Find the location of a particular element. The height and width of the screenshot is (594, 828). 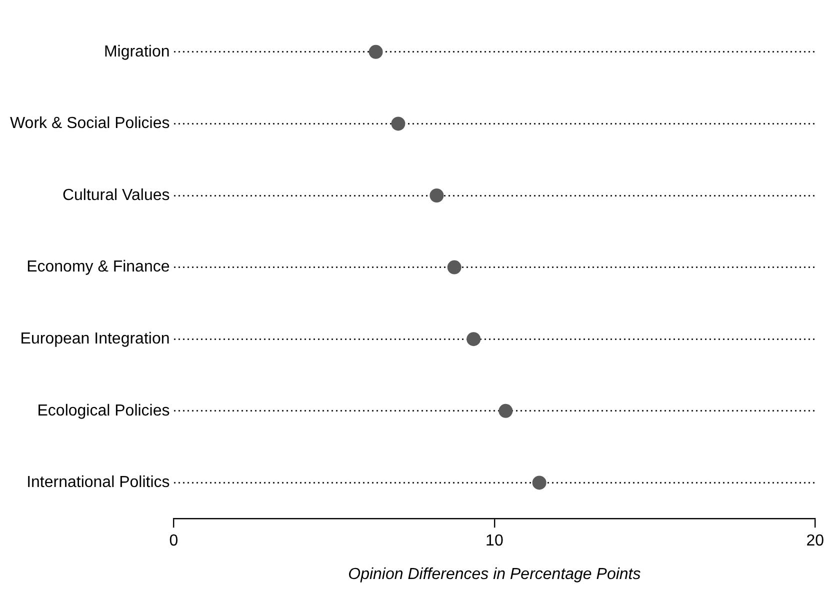

x-axis-title: Opinion Differences in Percentage Points is located at coordinates (494, 574).